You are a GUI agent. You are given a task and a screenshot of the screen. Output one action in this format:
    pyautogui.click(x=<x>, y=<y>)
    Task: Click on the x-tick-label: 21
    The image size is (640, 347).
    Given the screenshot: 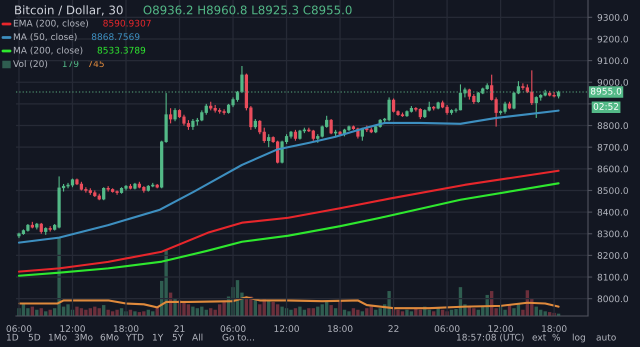 What is the action you would take?
    pyautogui.click(x=179, y=328)
    